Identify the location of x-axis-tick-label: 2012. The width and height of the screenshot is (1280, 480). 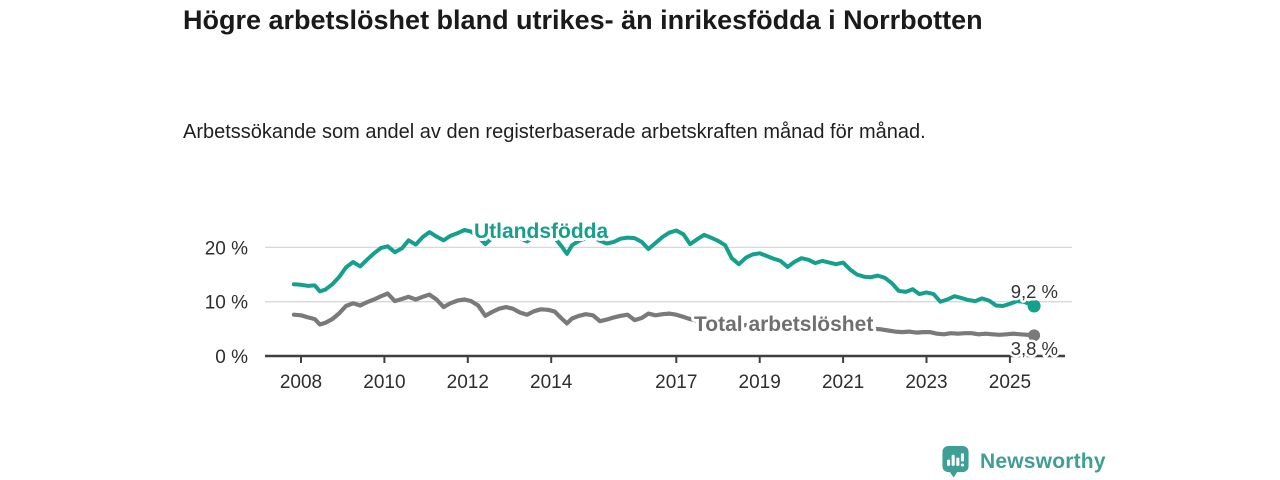
(468, 382).